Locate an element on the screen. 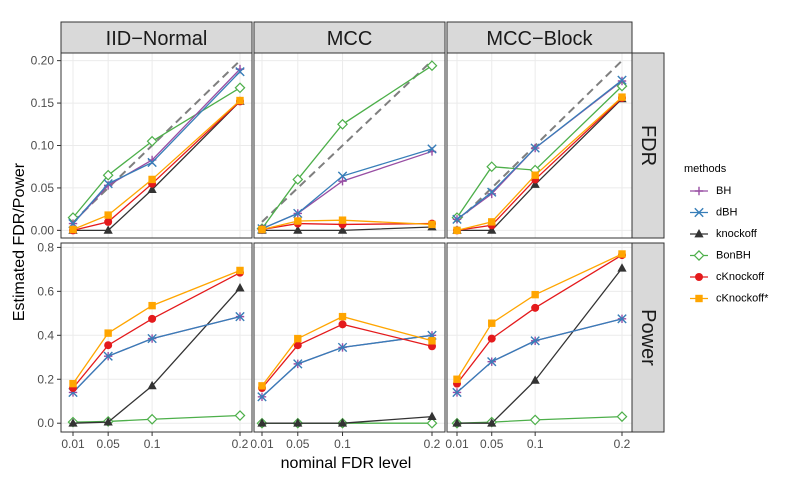 This screenshot has height=493, width=789. strip-label: FDR is located at coordinates (648, 145).